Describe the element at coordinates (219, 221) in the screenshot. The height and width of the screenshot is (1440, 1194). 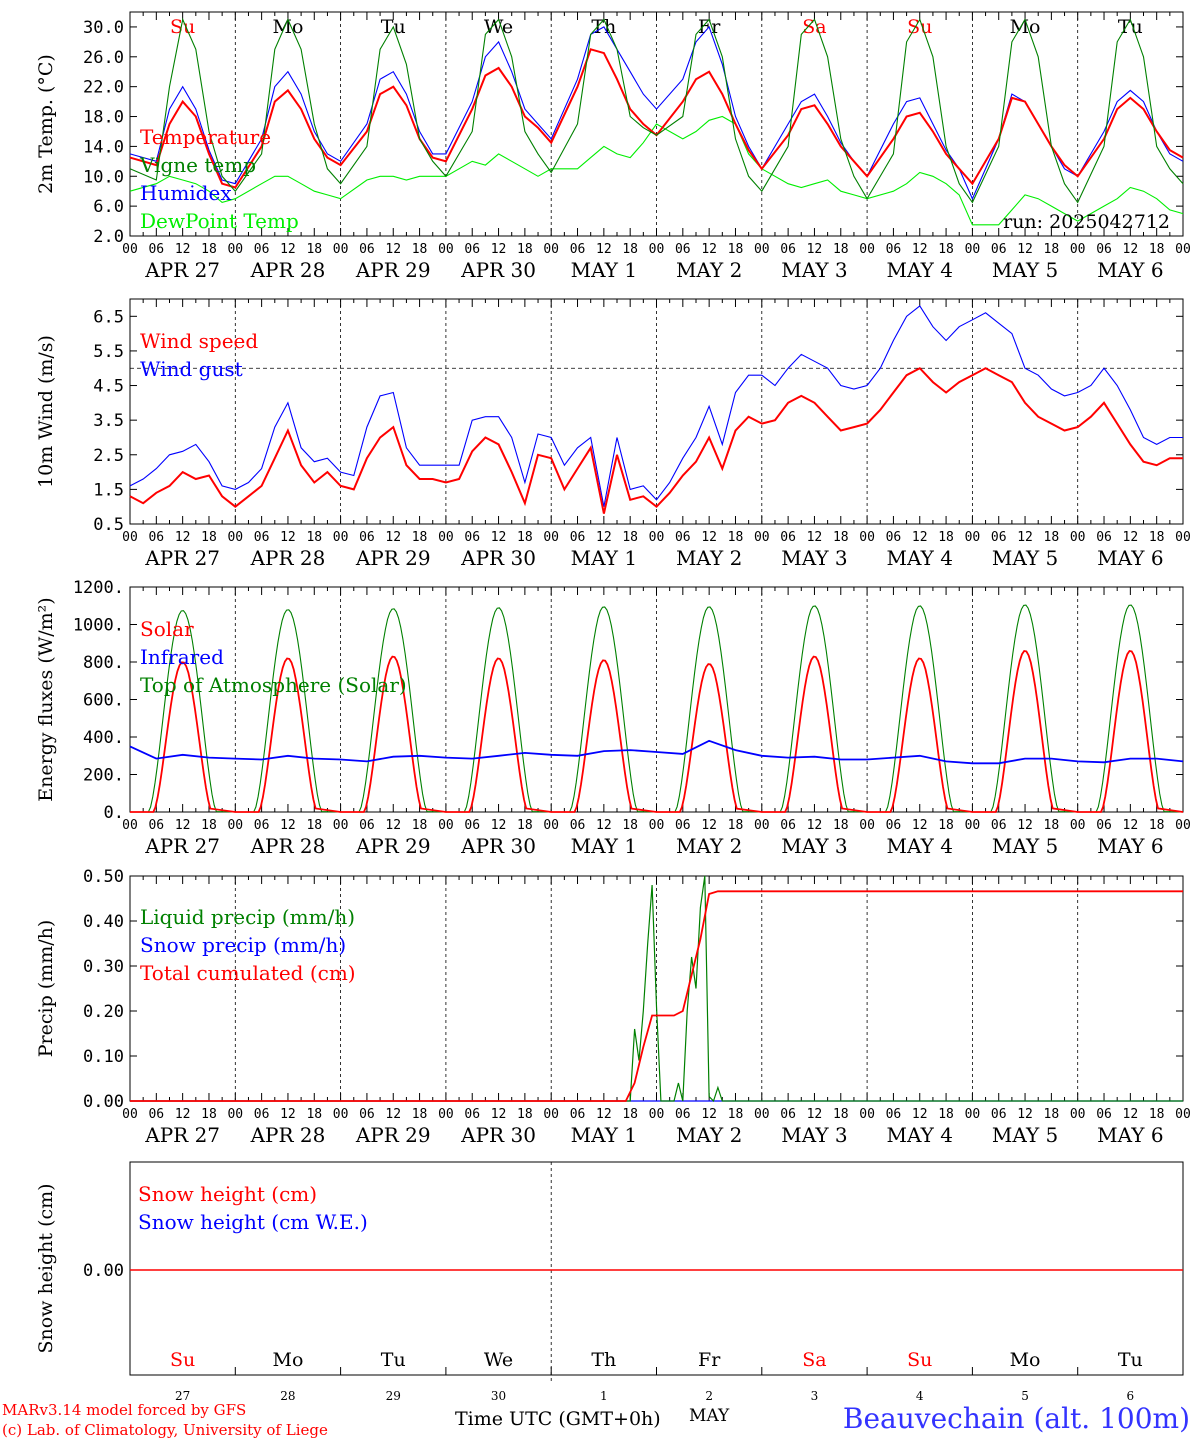
I see `panel-0-legend-dewpoint-temp: DewPoint Temp` at that location.